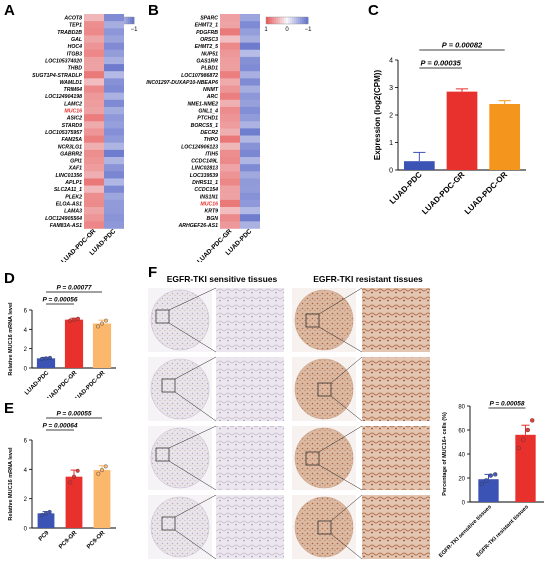 This screenshot has height=564, width=550. Describe the element at coordinates (66, 226) in the screenshot. I see `gene-label: FAM83A-AS1` at that location.